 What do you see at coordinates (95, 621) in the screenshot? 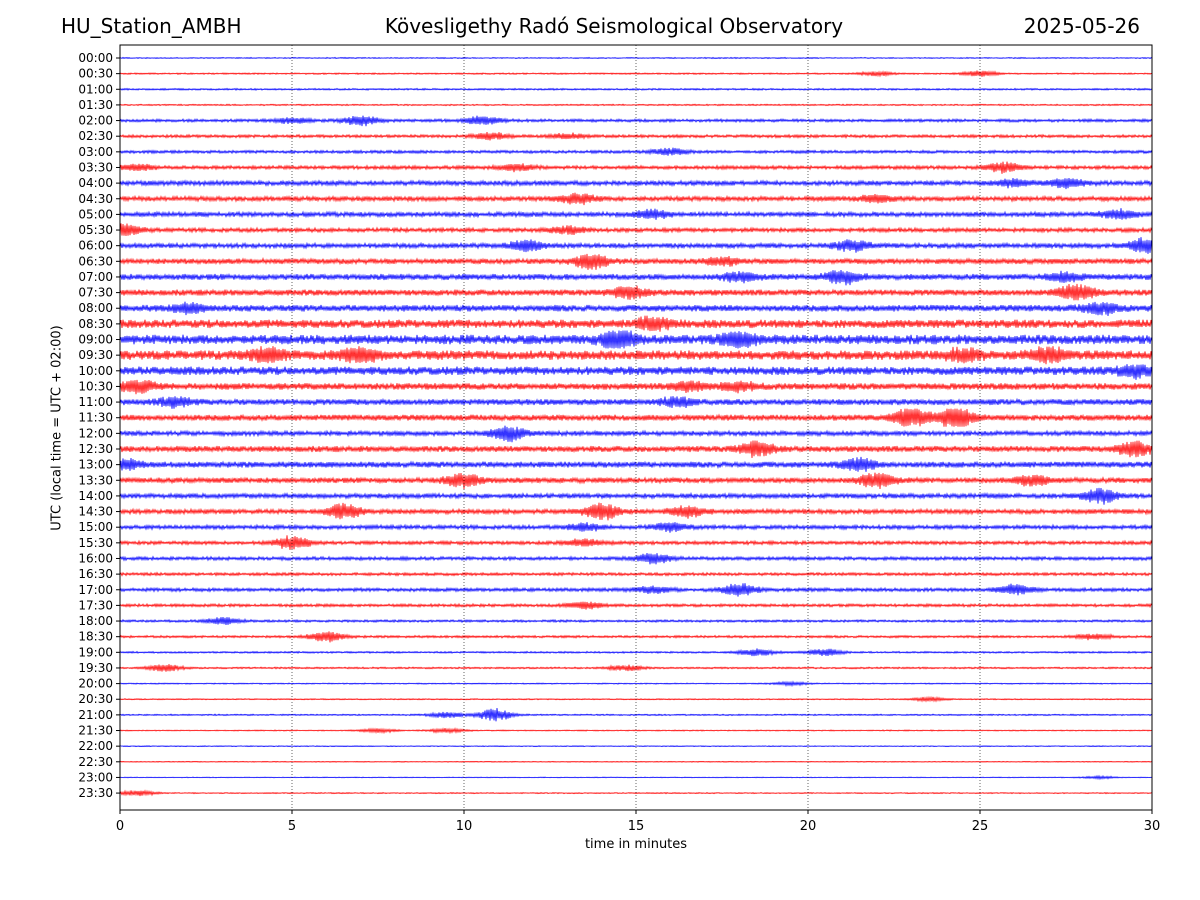
I see `y-tick-label: 18:00` at bounding box center [95, 621].